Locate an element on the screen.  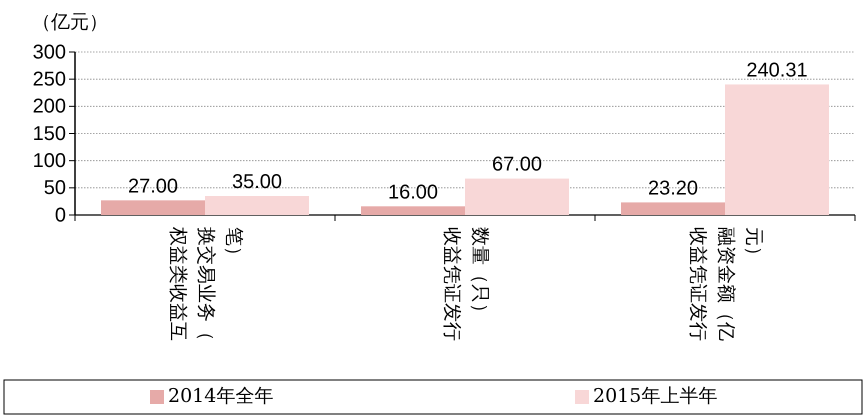
y-tick-label: 50 is located at coordinates (55, 188).